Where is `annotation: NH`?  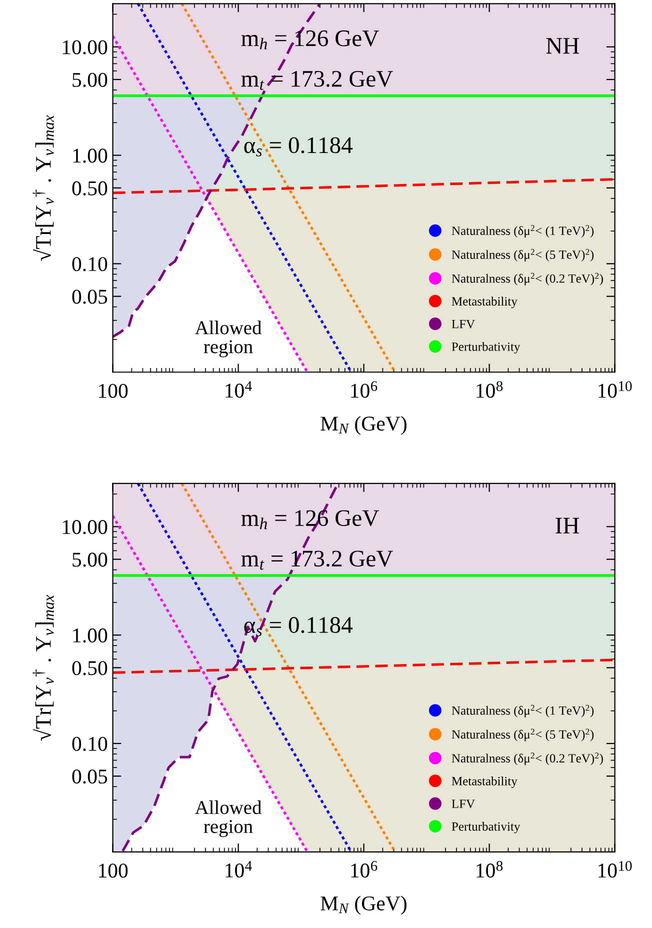
annotation: NH is located at coordinates (562, 46).